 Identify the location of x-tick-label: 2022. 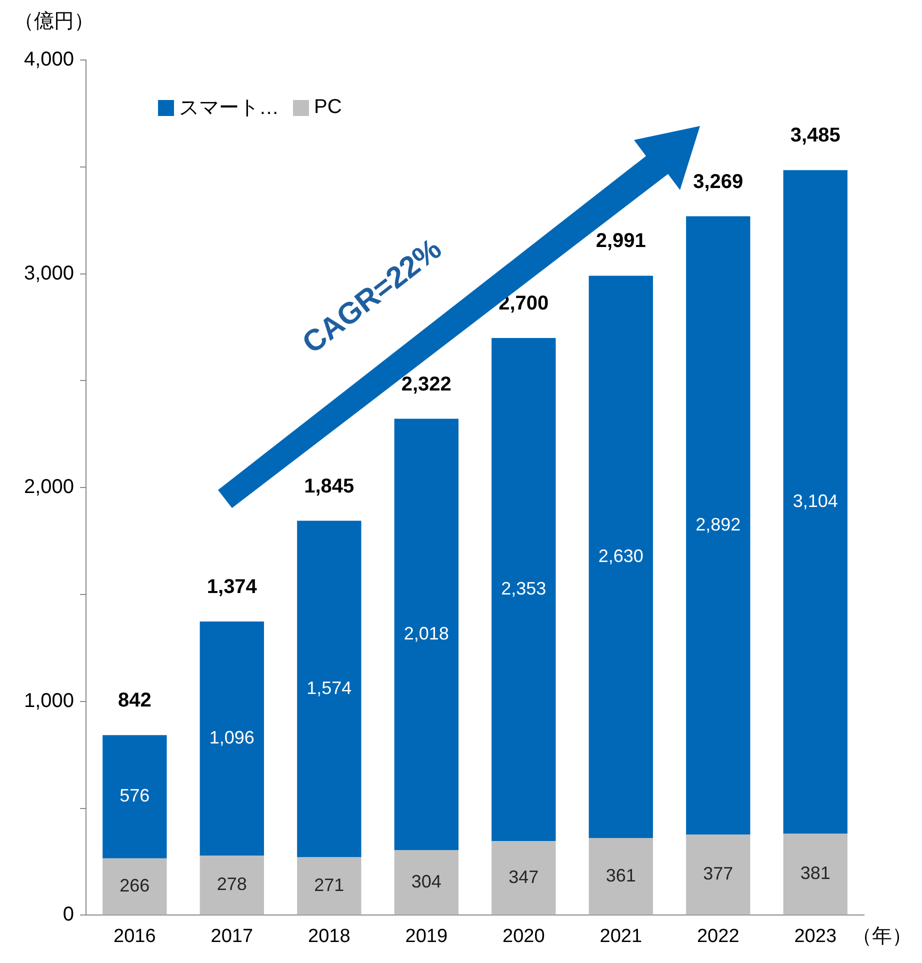
(718, 936).